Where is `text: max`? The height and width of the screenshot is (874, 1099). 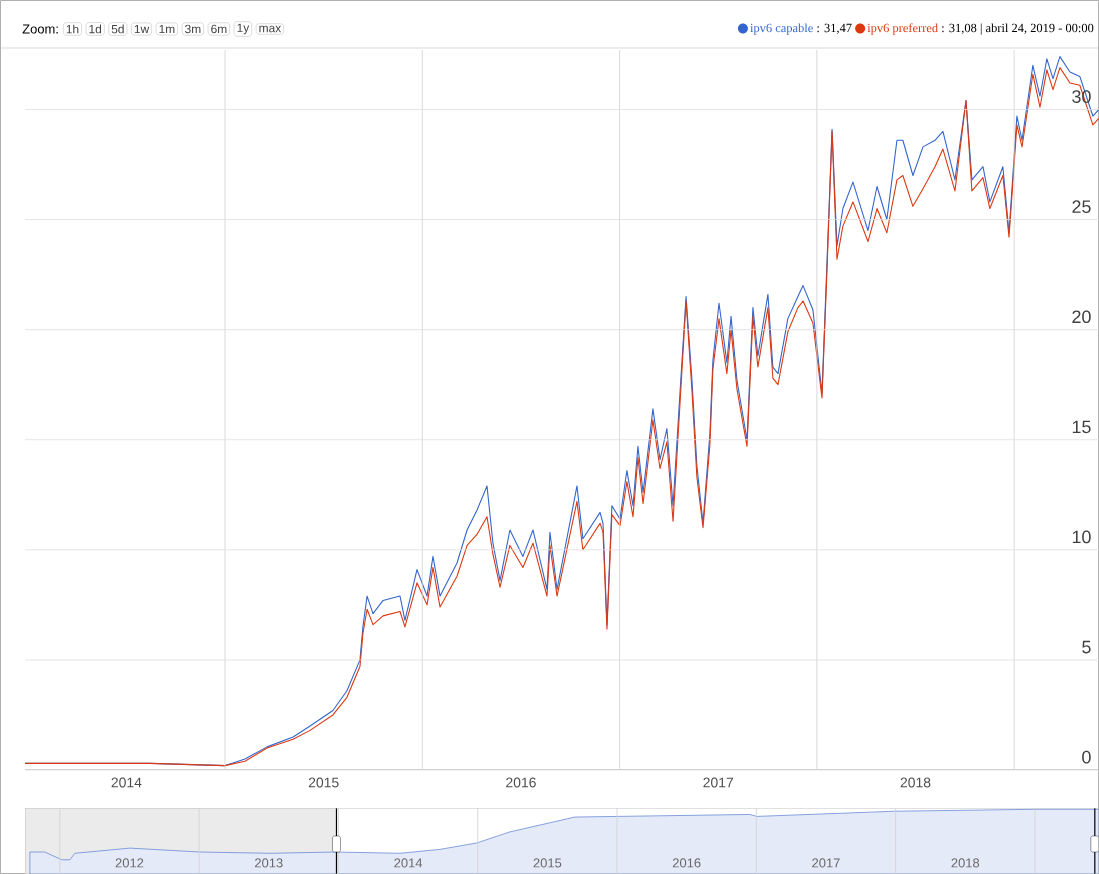
text: max is located at coordinates (270, 29).